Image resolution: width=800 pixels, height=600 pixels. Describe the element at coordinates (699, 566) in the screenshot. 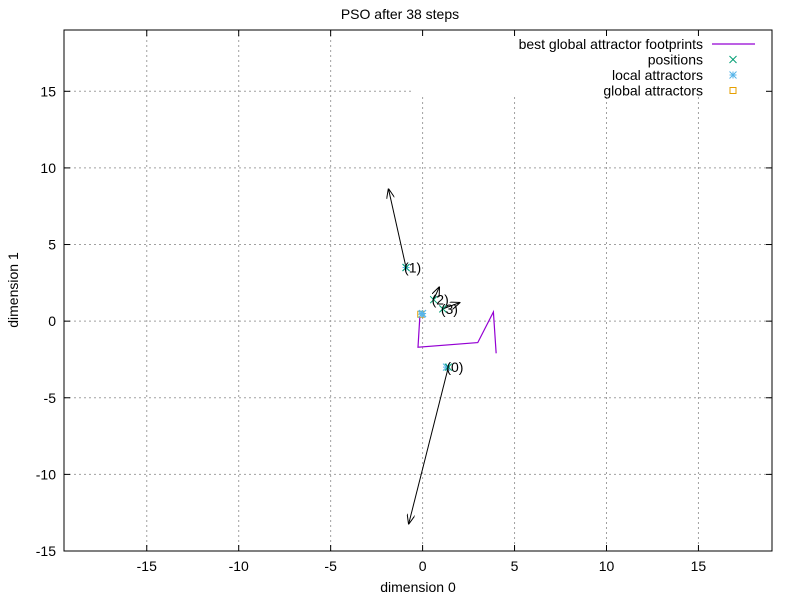

I see `x-tick-label: 15` at that location.